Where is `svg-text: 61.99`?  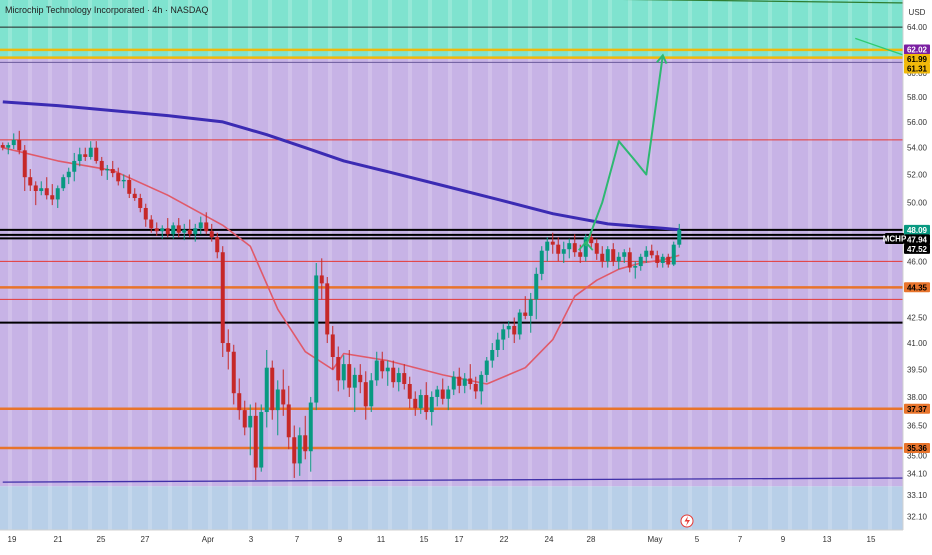
svg-text: 61.99 is located at coordinates (917, 59).